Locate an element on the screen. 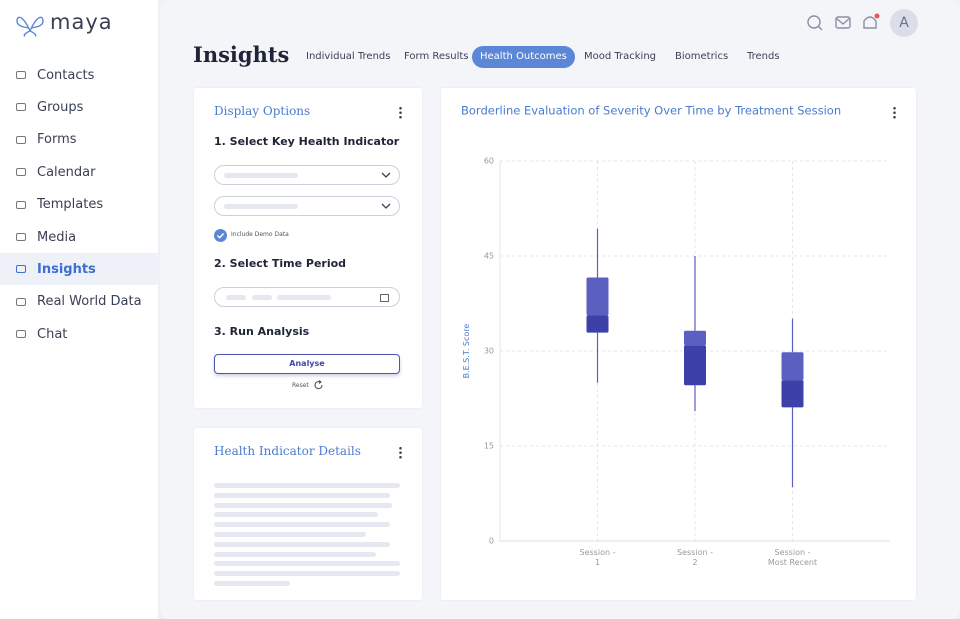  nav-item: Forms is located at coordinates (79, 140).